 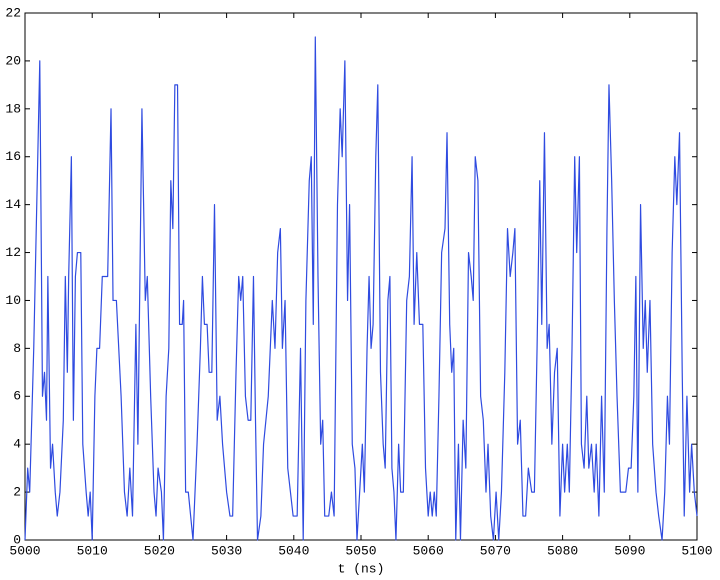 What do you see at coordinates (17, 348) in the screenshot?
I see `y-tick-label: 8` at bounding box center [17, 348].